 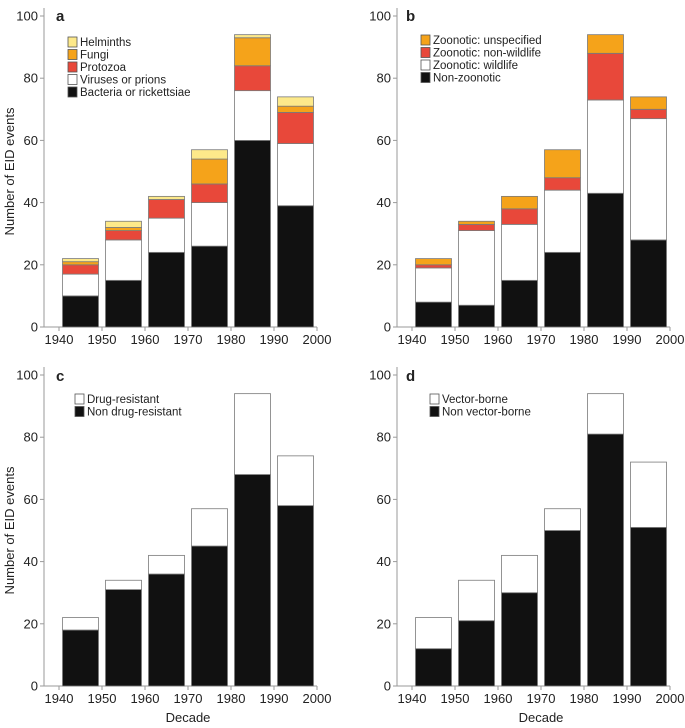 I want to click on x-tick-label: 1950, so click(x=455, y=339).